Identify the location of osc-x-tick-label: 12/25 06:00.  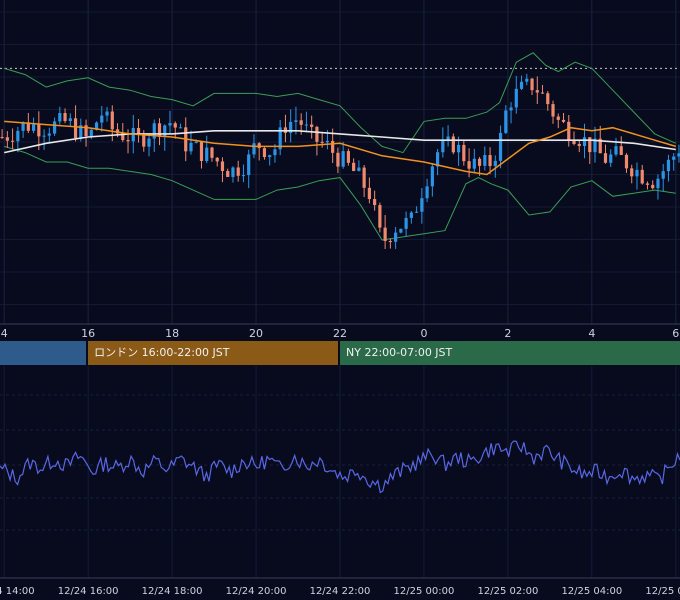
(662, 591).